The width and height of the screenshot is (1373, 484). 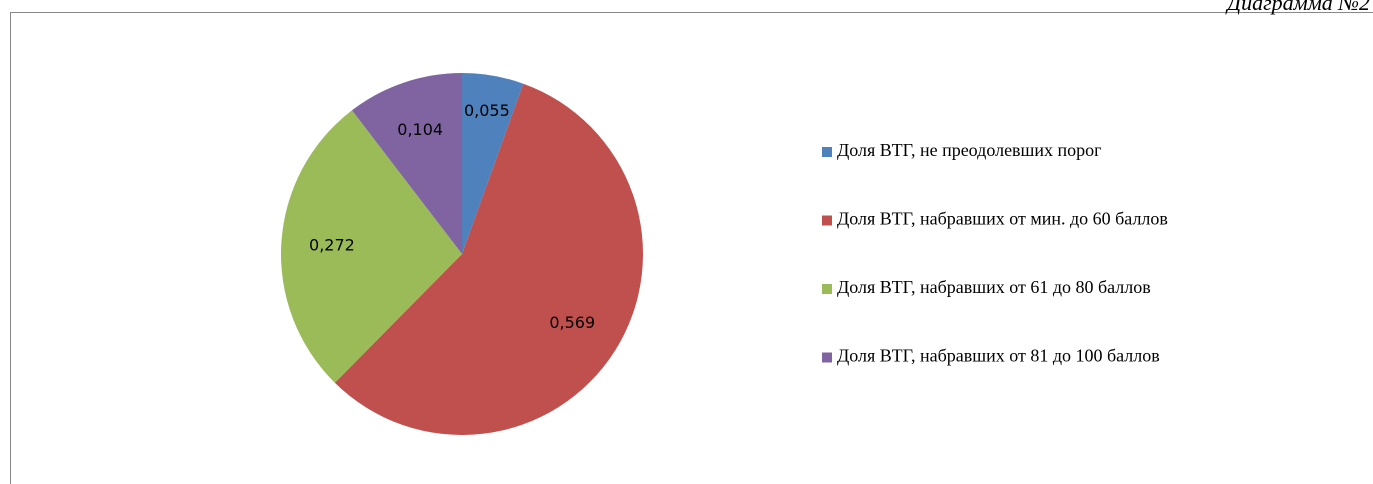 What do you see at coordinates (487, 110) in the screenshot?
I see `data-label: 0,055` at bounding box center [487, 110].